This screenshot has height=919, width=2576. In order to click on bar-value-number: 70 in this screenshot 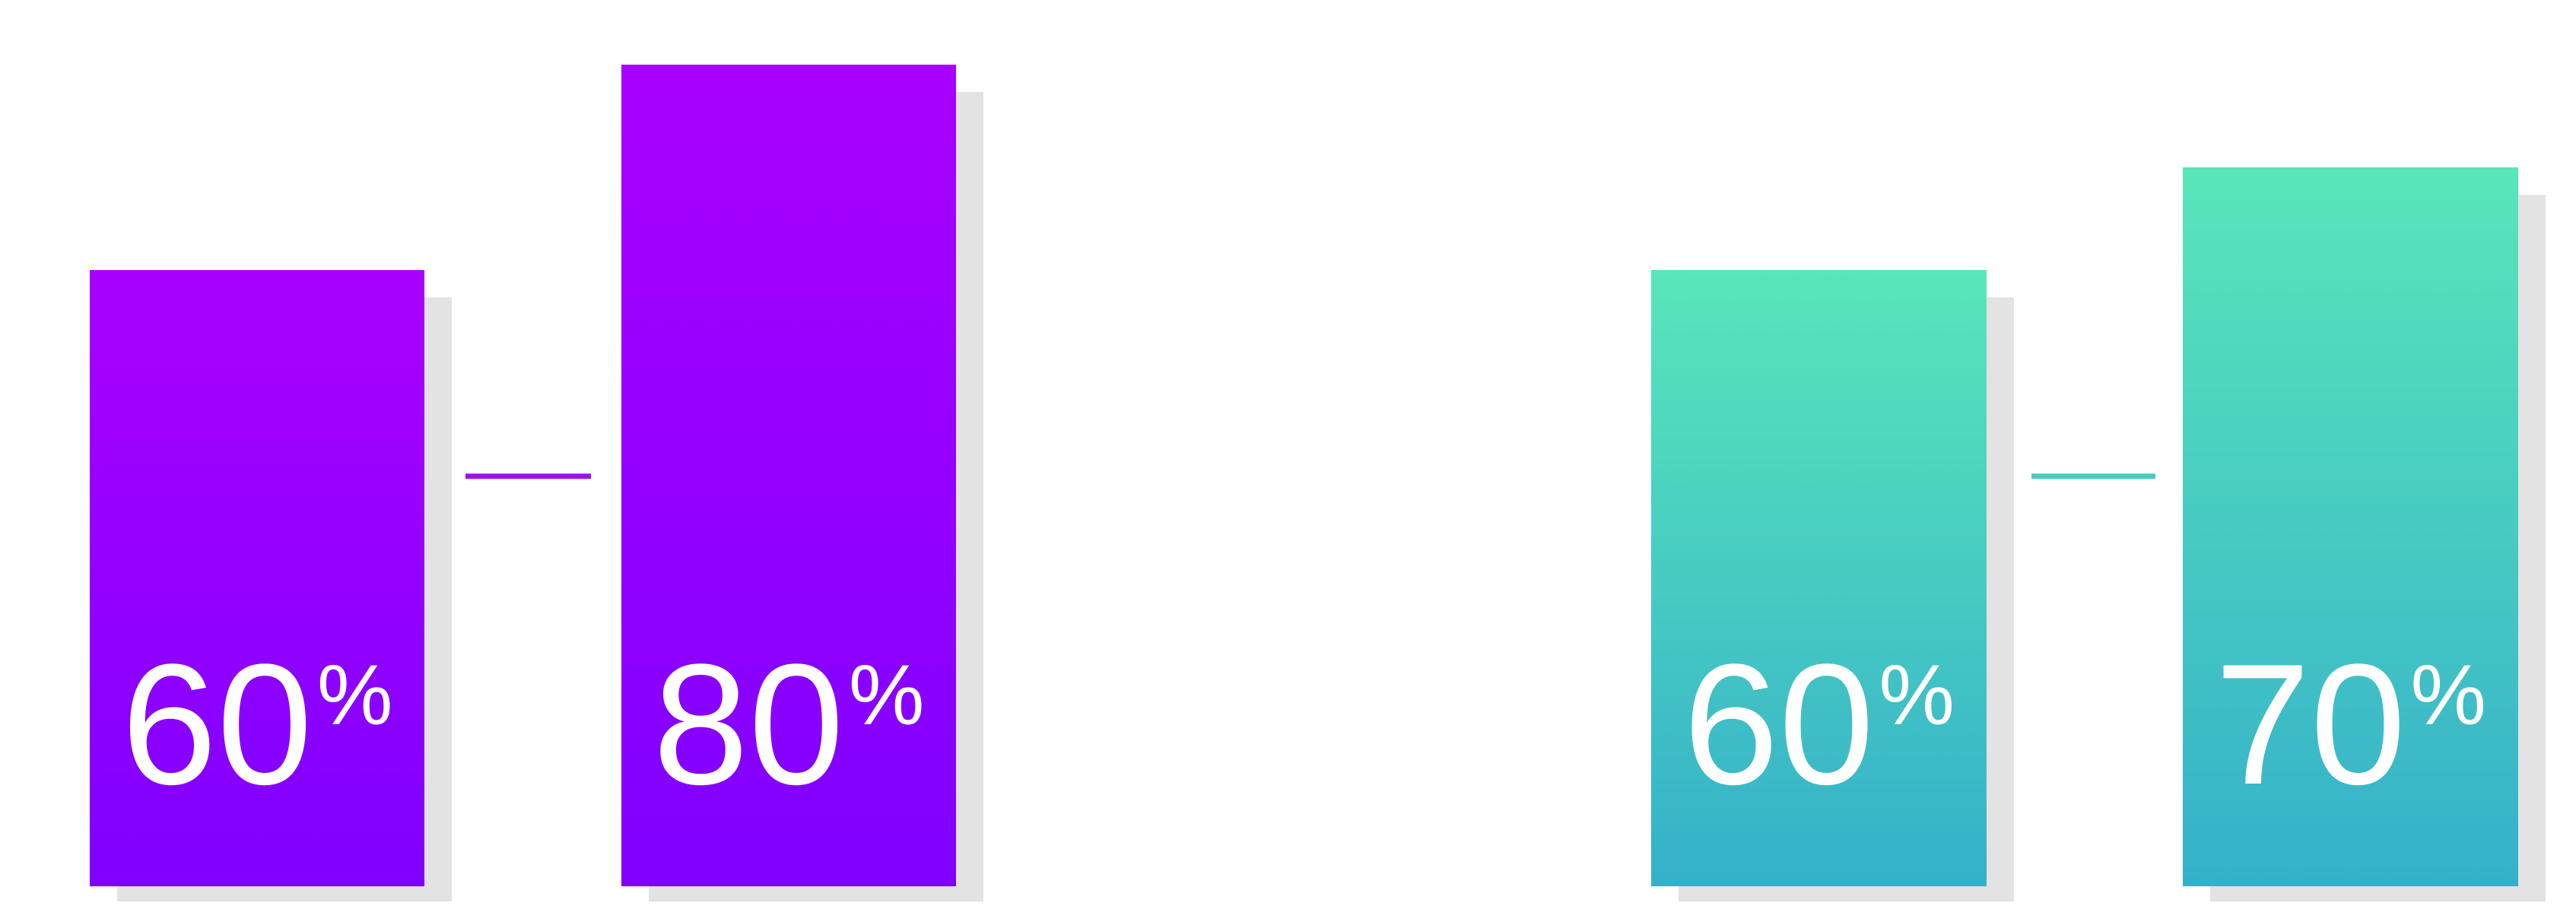, I will do `click(2310, 724)`.